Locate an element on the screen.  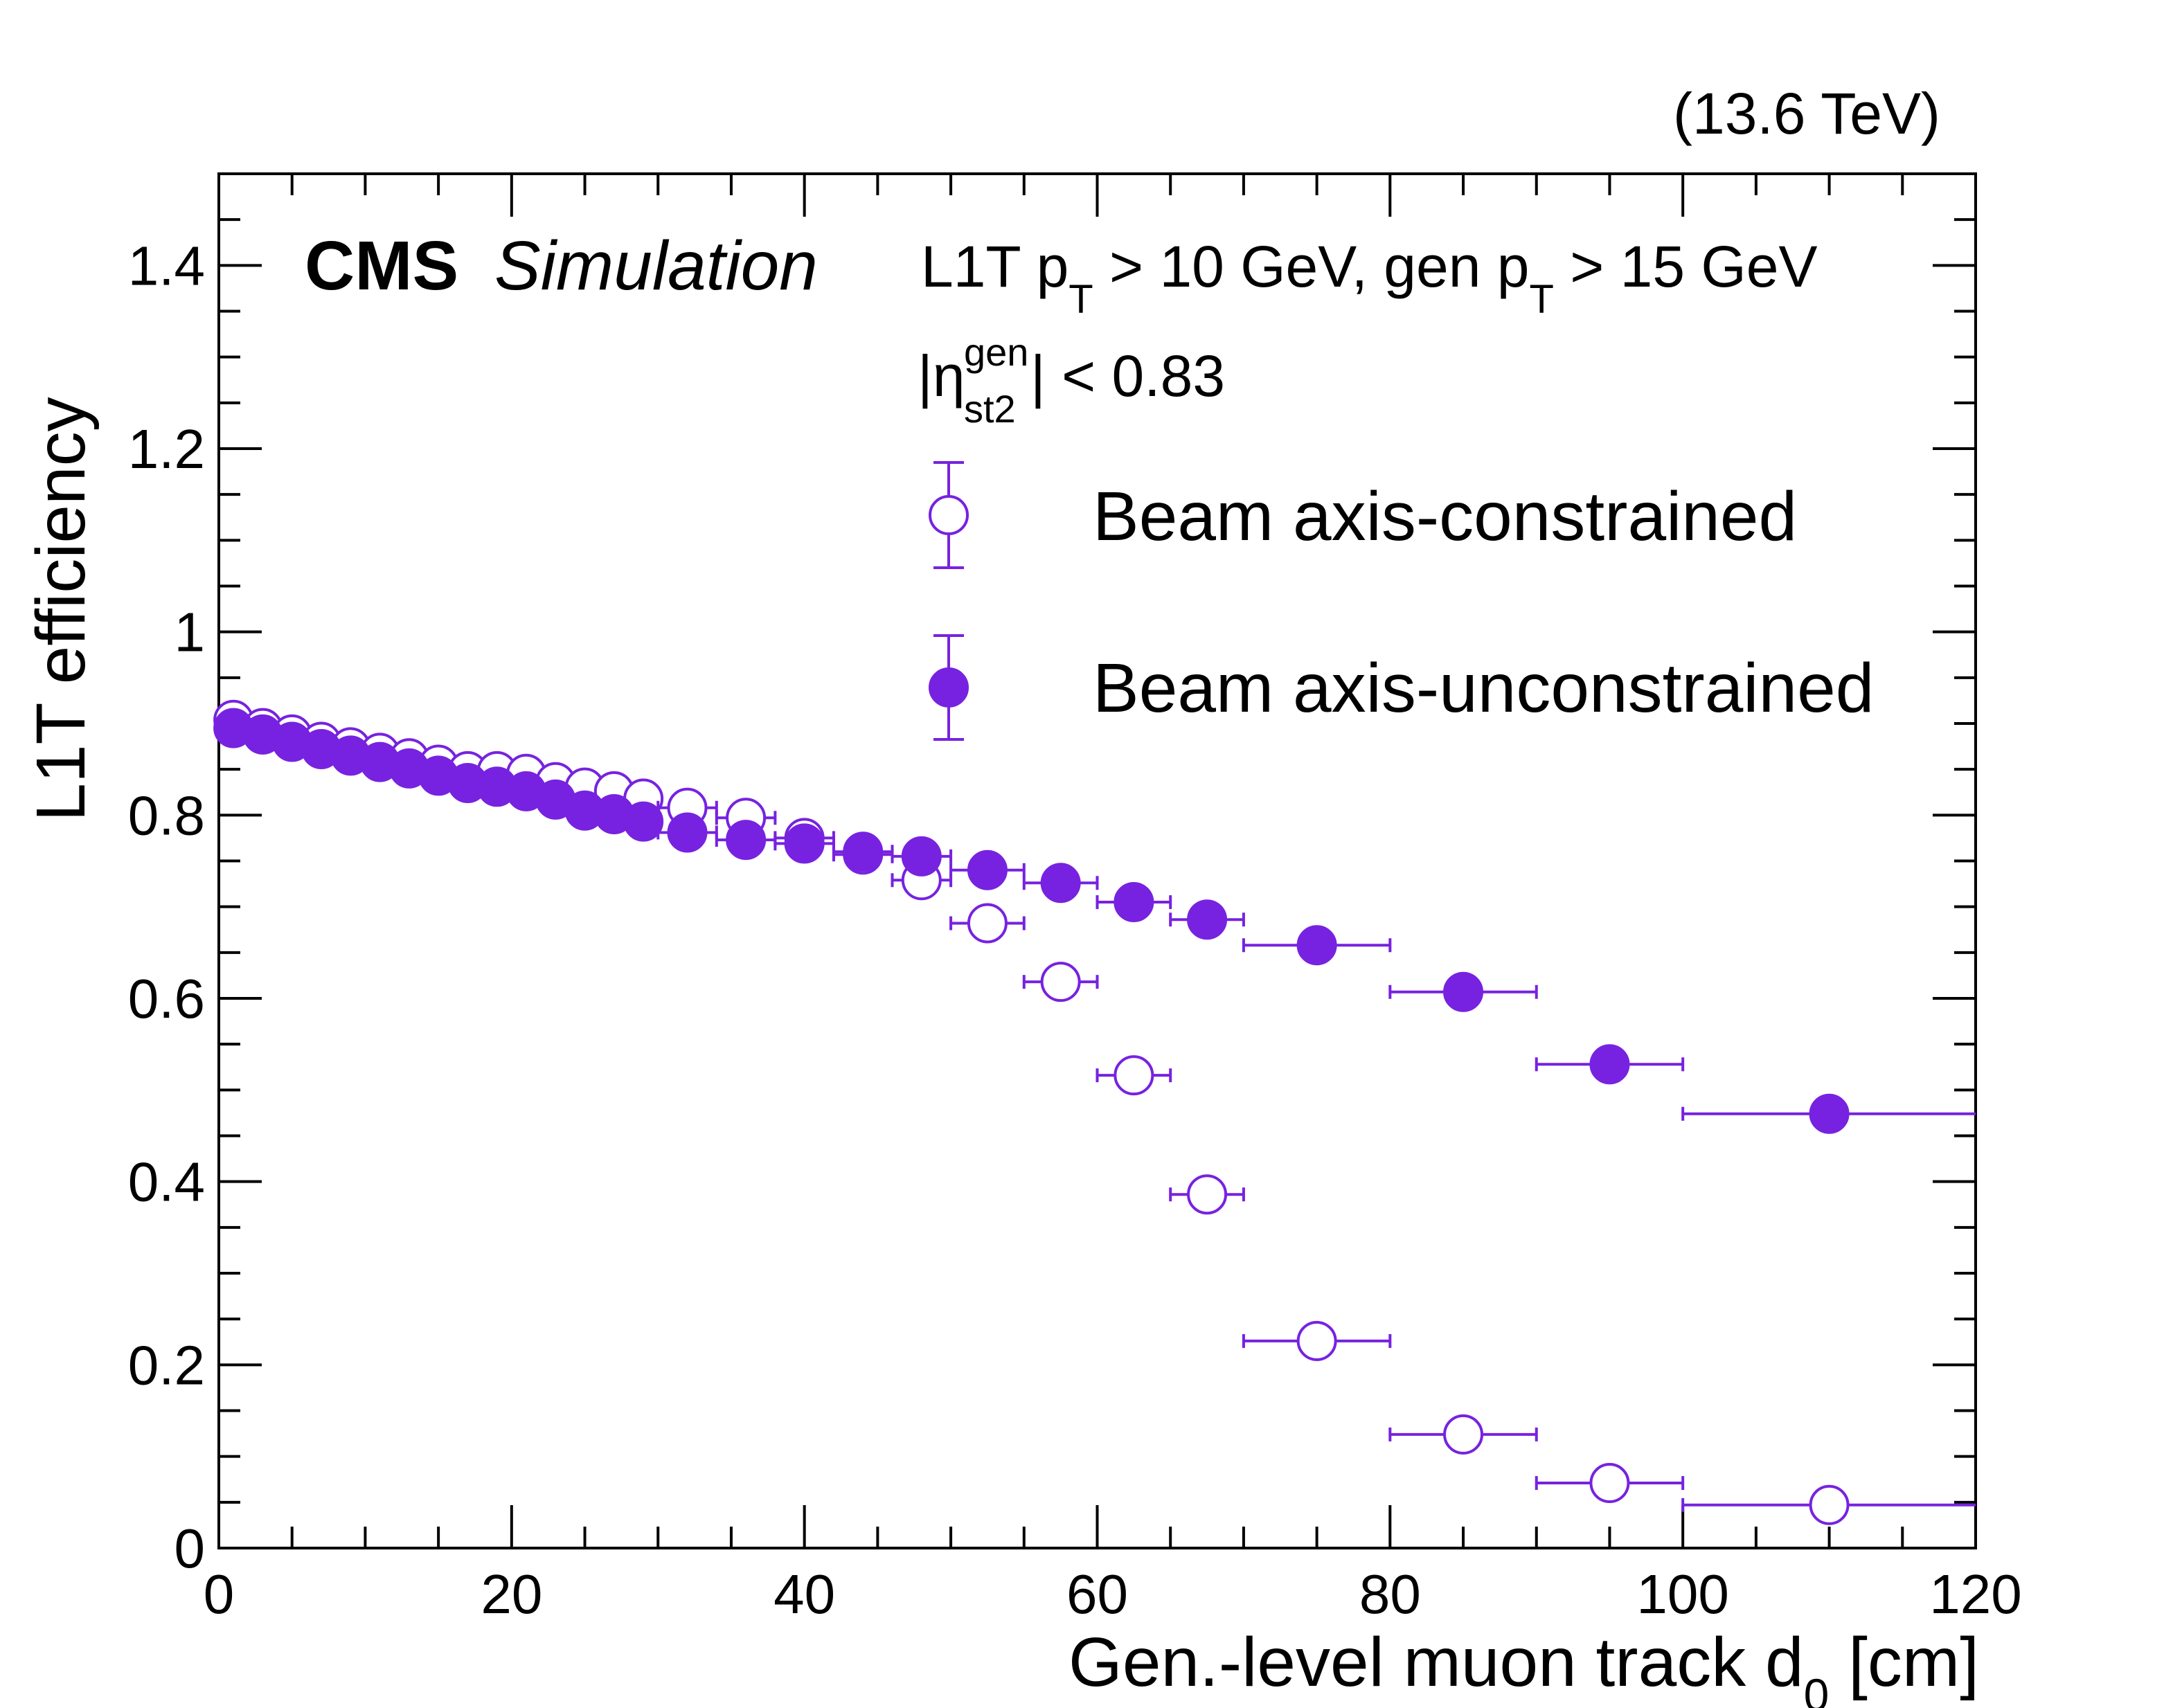
eta-sub: st2 is located at coordinates (990, 409).